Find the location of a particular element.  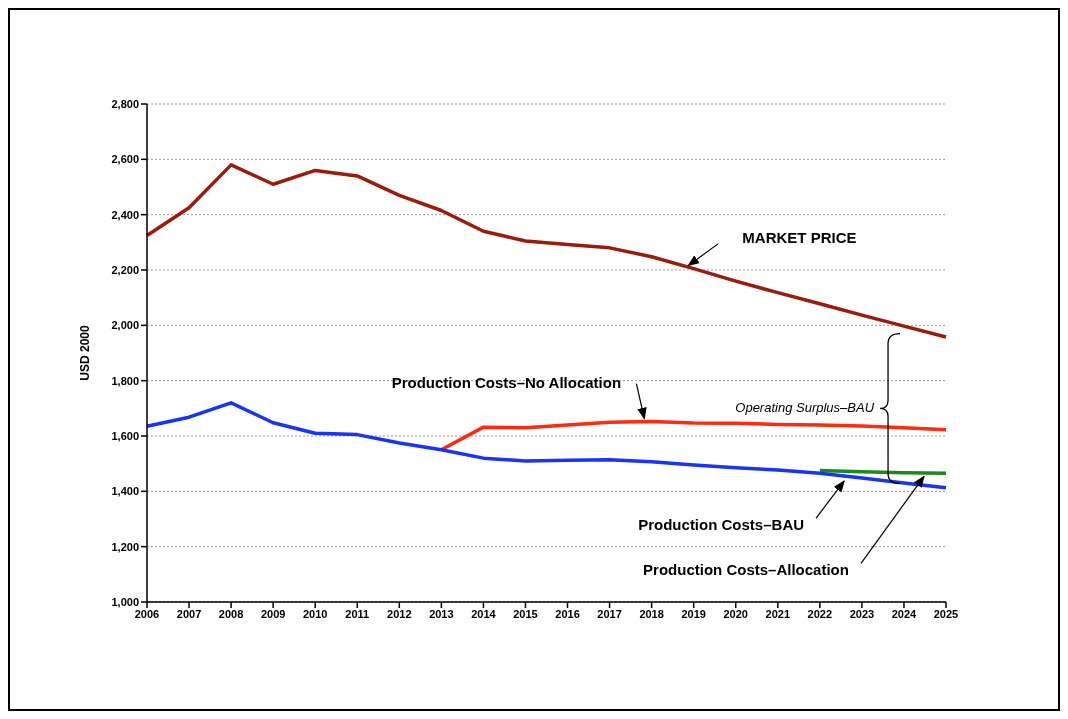

y-tick-label: 1,000 is located at coordinates (125, 601).